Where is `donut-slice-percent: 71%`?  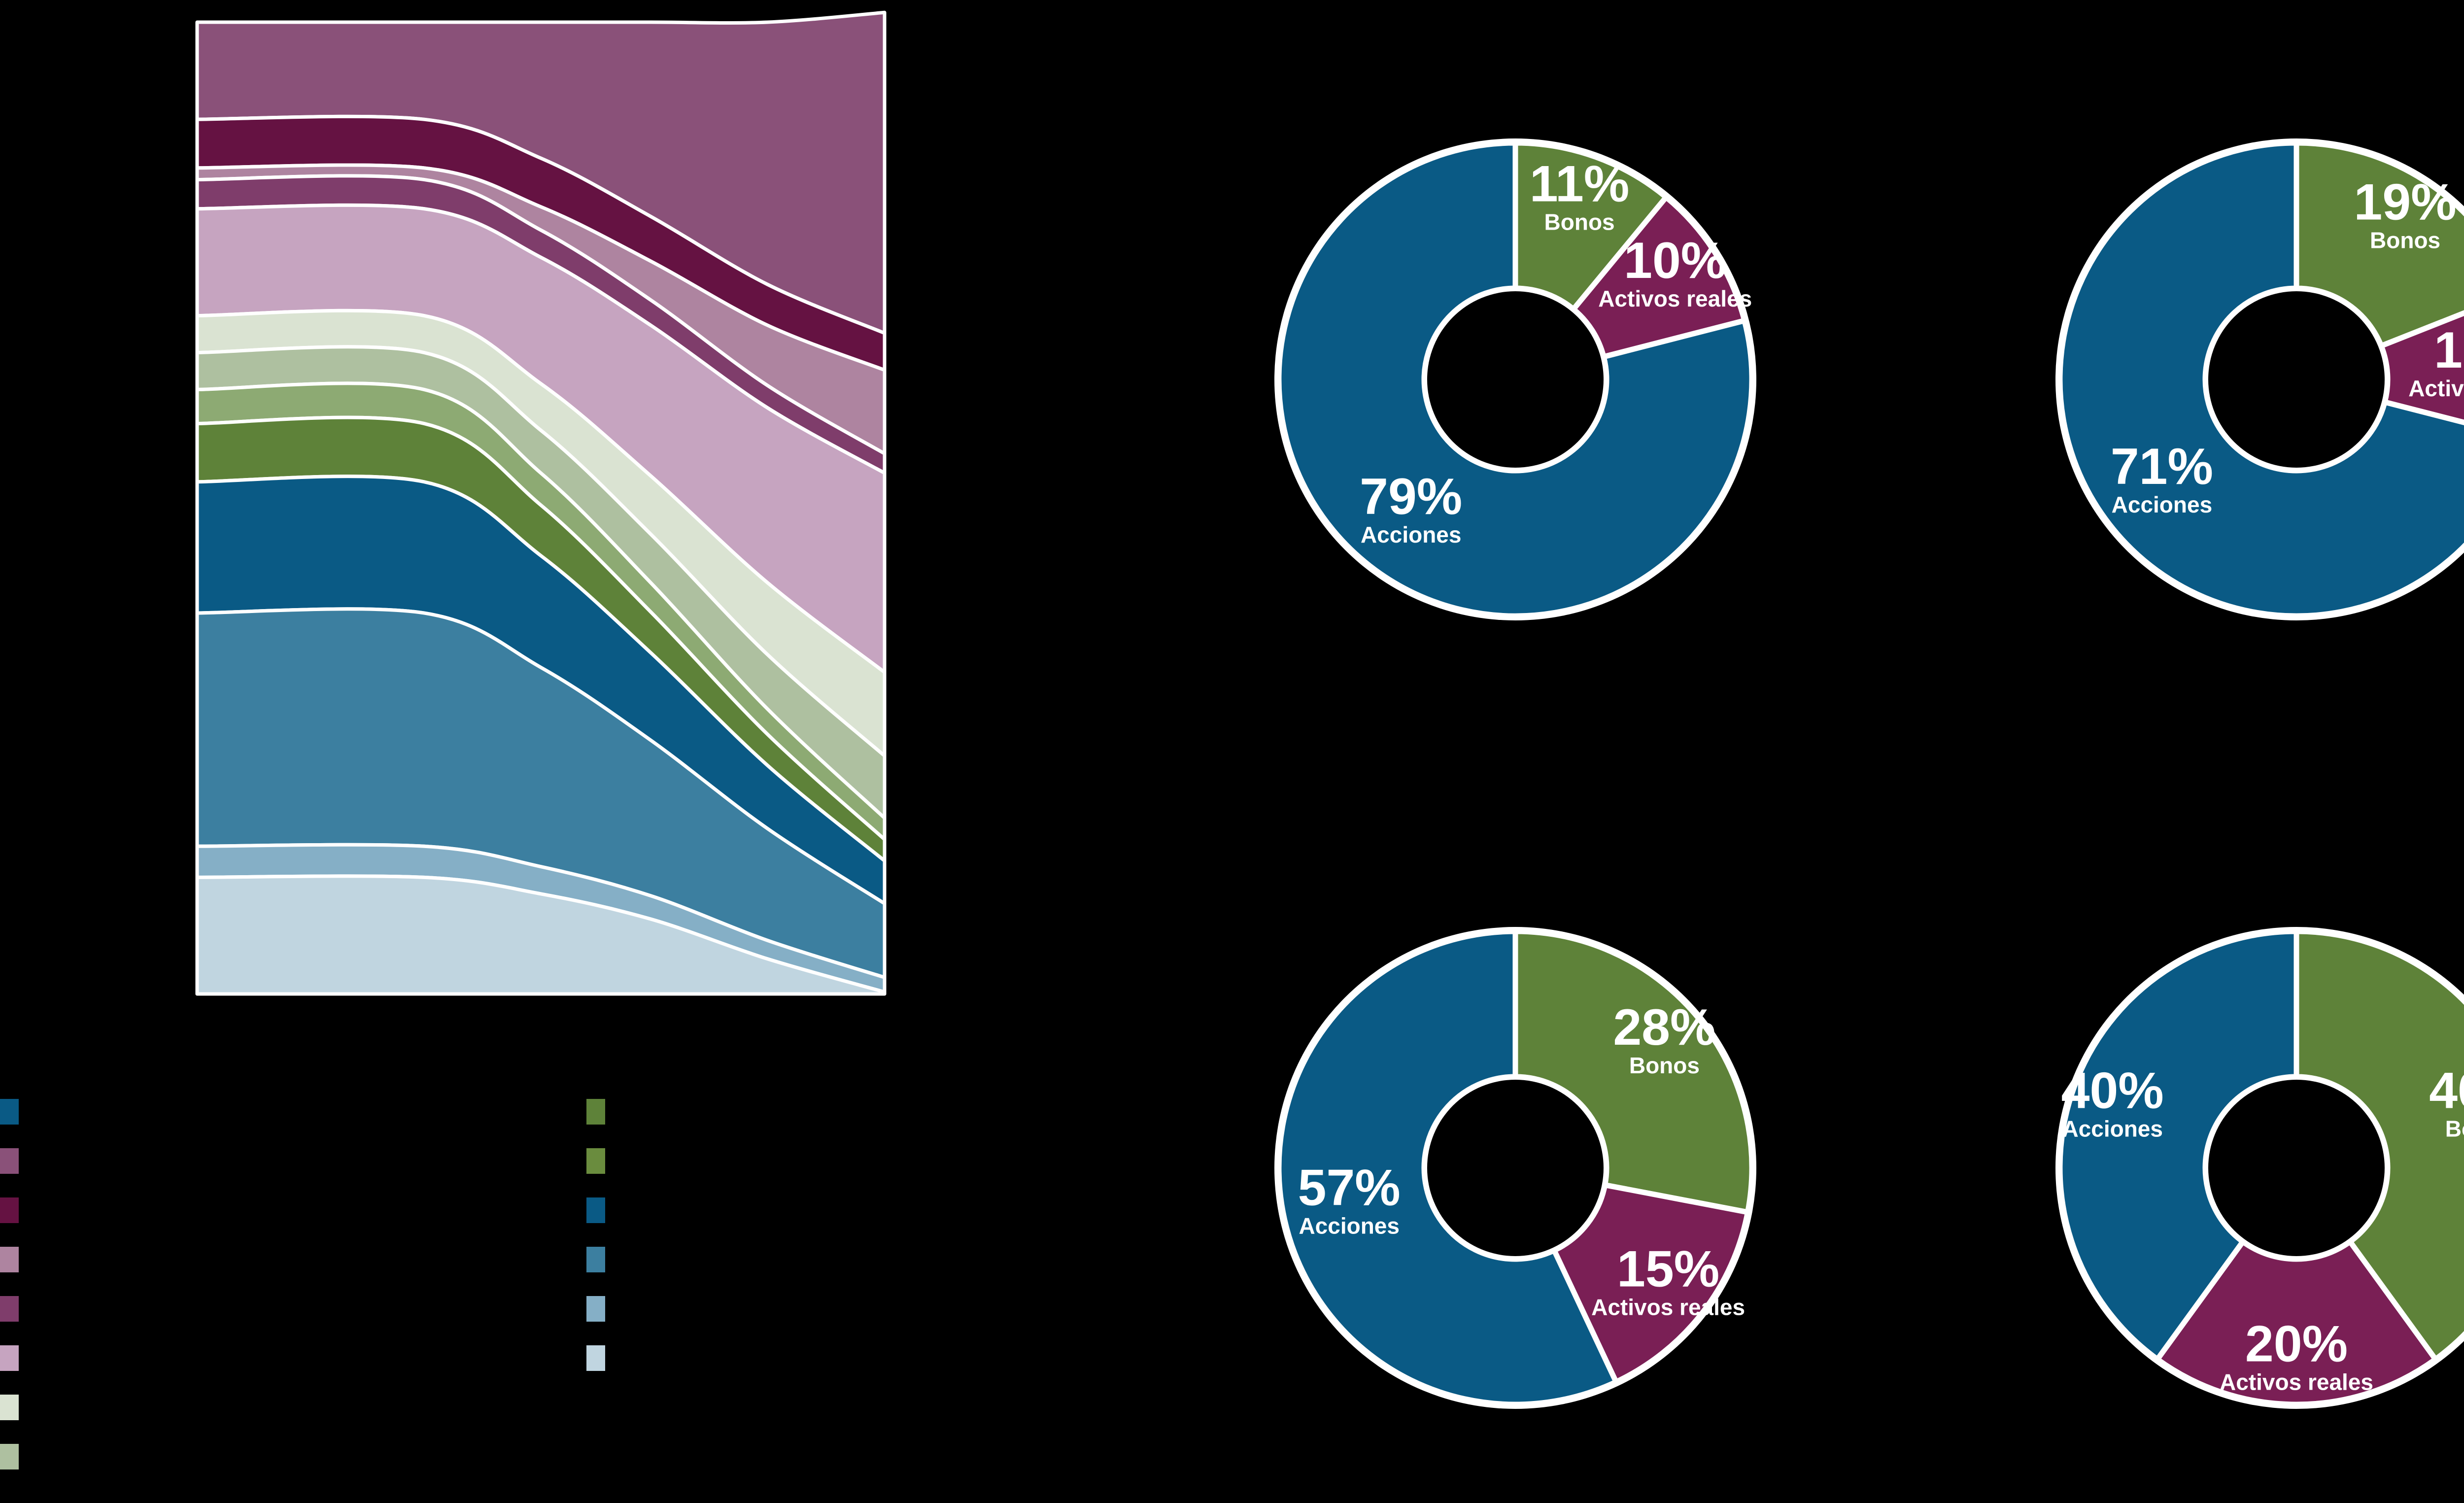 donut-slice-percent: 71% is located at coordinates (2162, 466).